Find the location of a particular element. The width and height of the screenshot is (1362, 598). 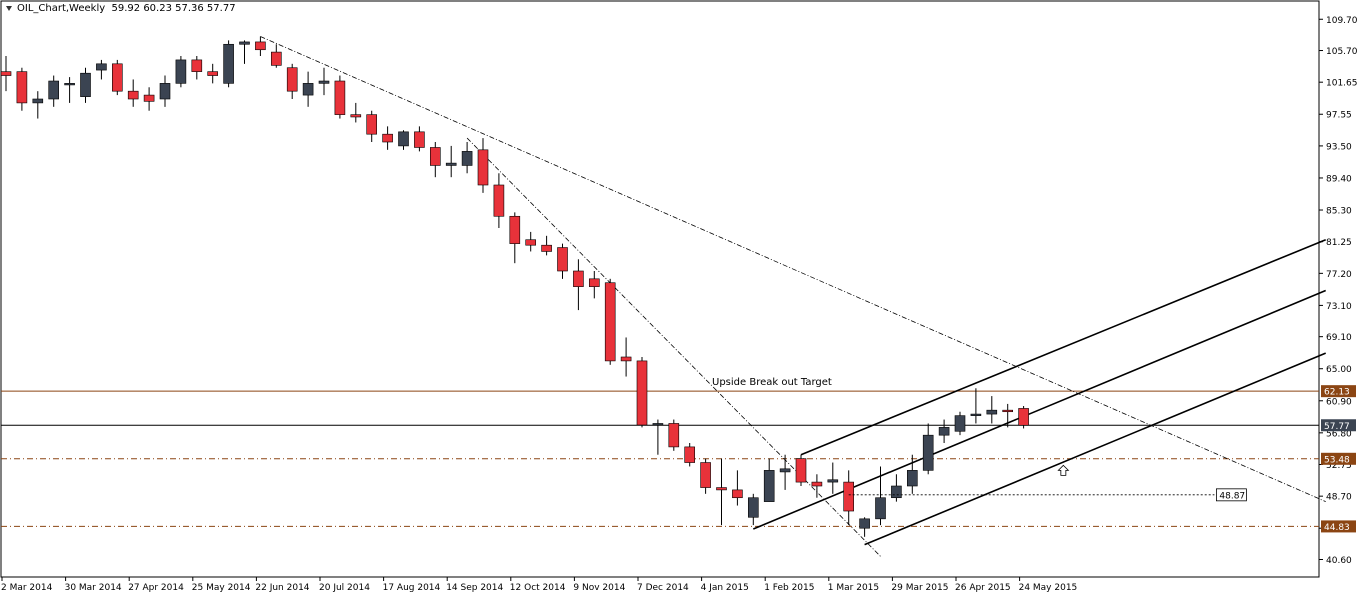

y-tick-label: 56.80 is located at coordinates (1339, 434).